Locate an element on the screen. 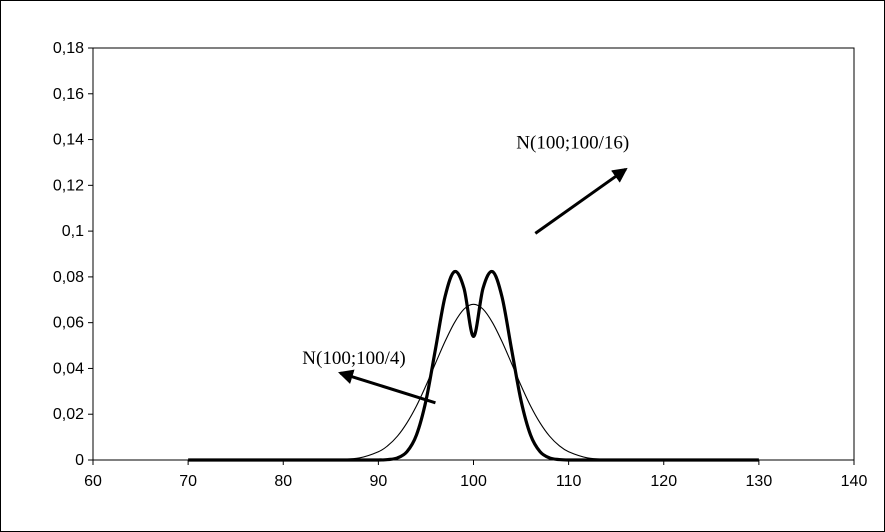 The image size is (885, 532). x-tick-label: 80 is located at coordinates (283, 481).